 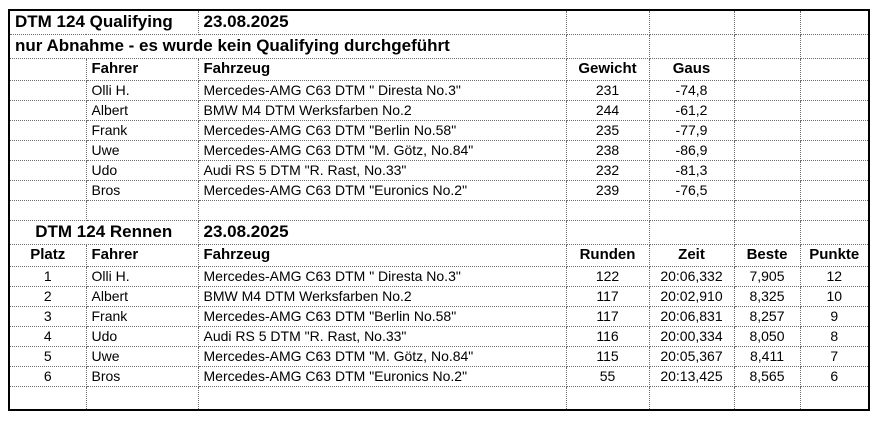 I want to click on gewicht-cell: 238, so click(x=607, y=150).